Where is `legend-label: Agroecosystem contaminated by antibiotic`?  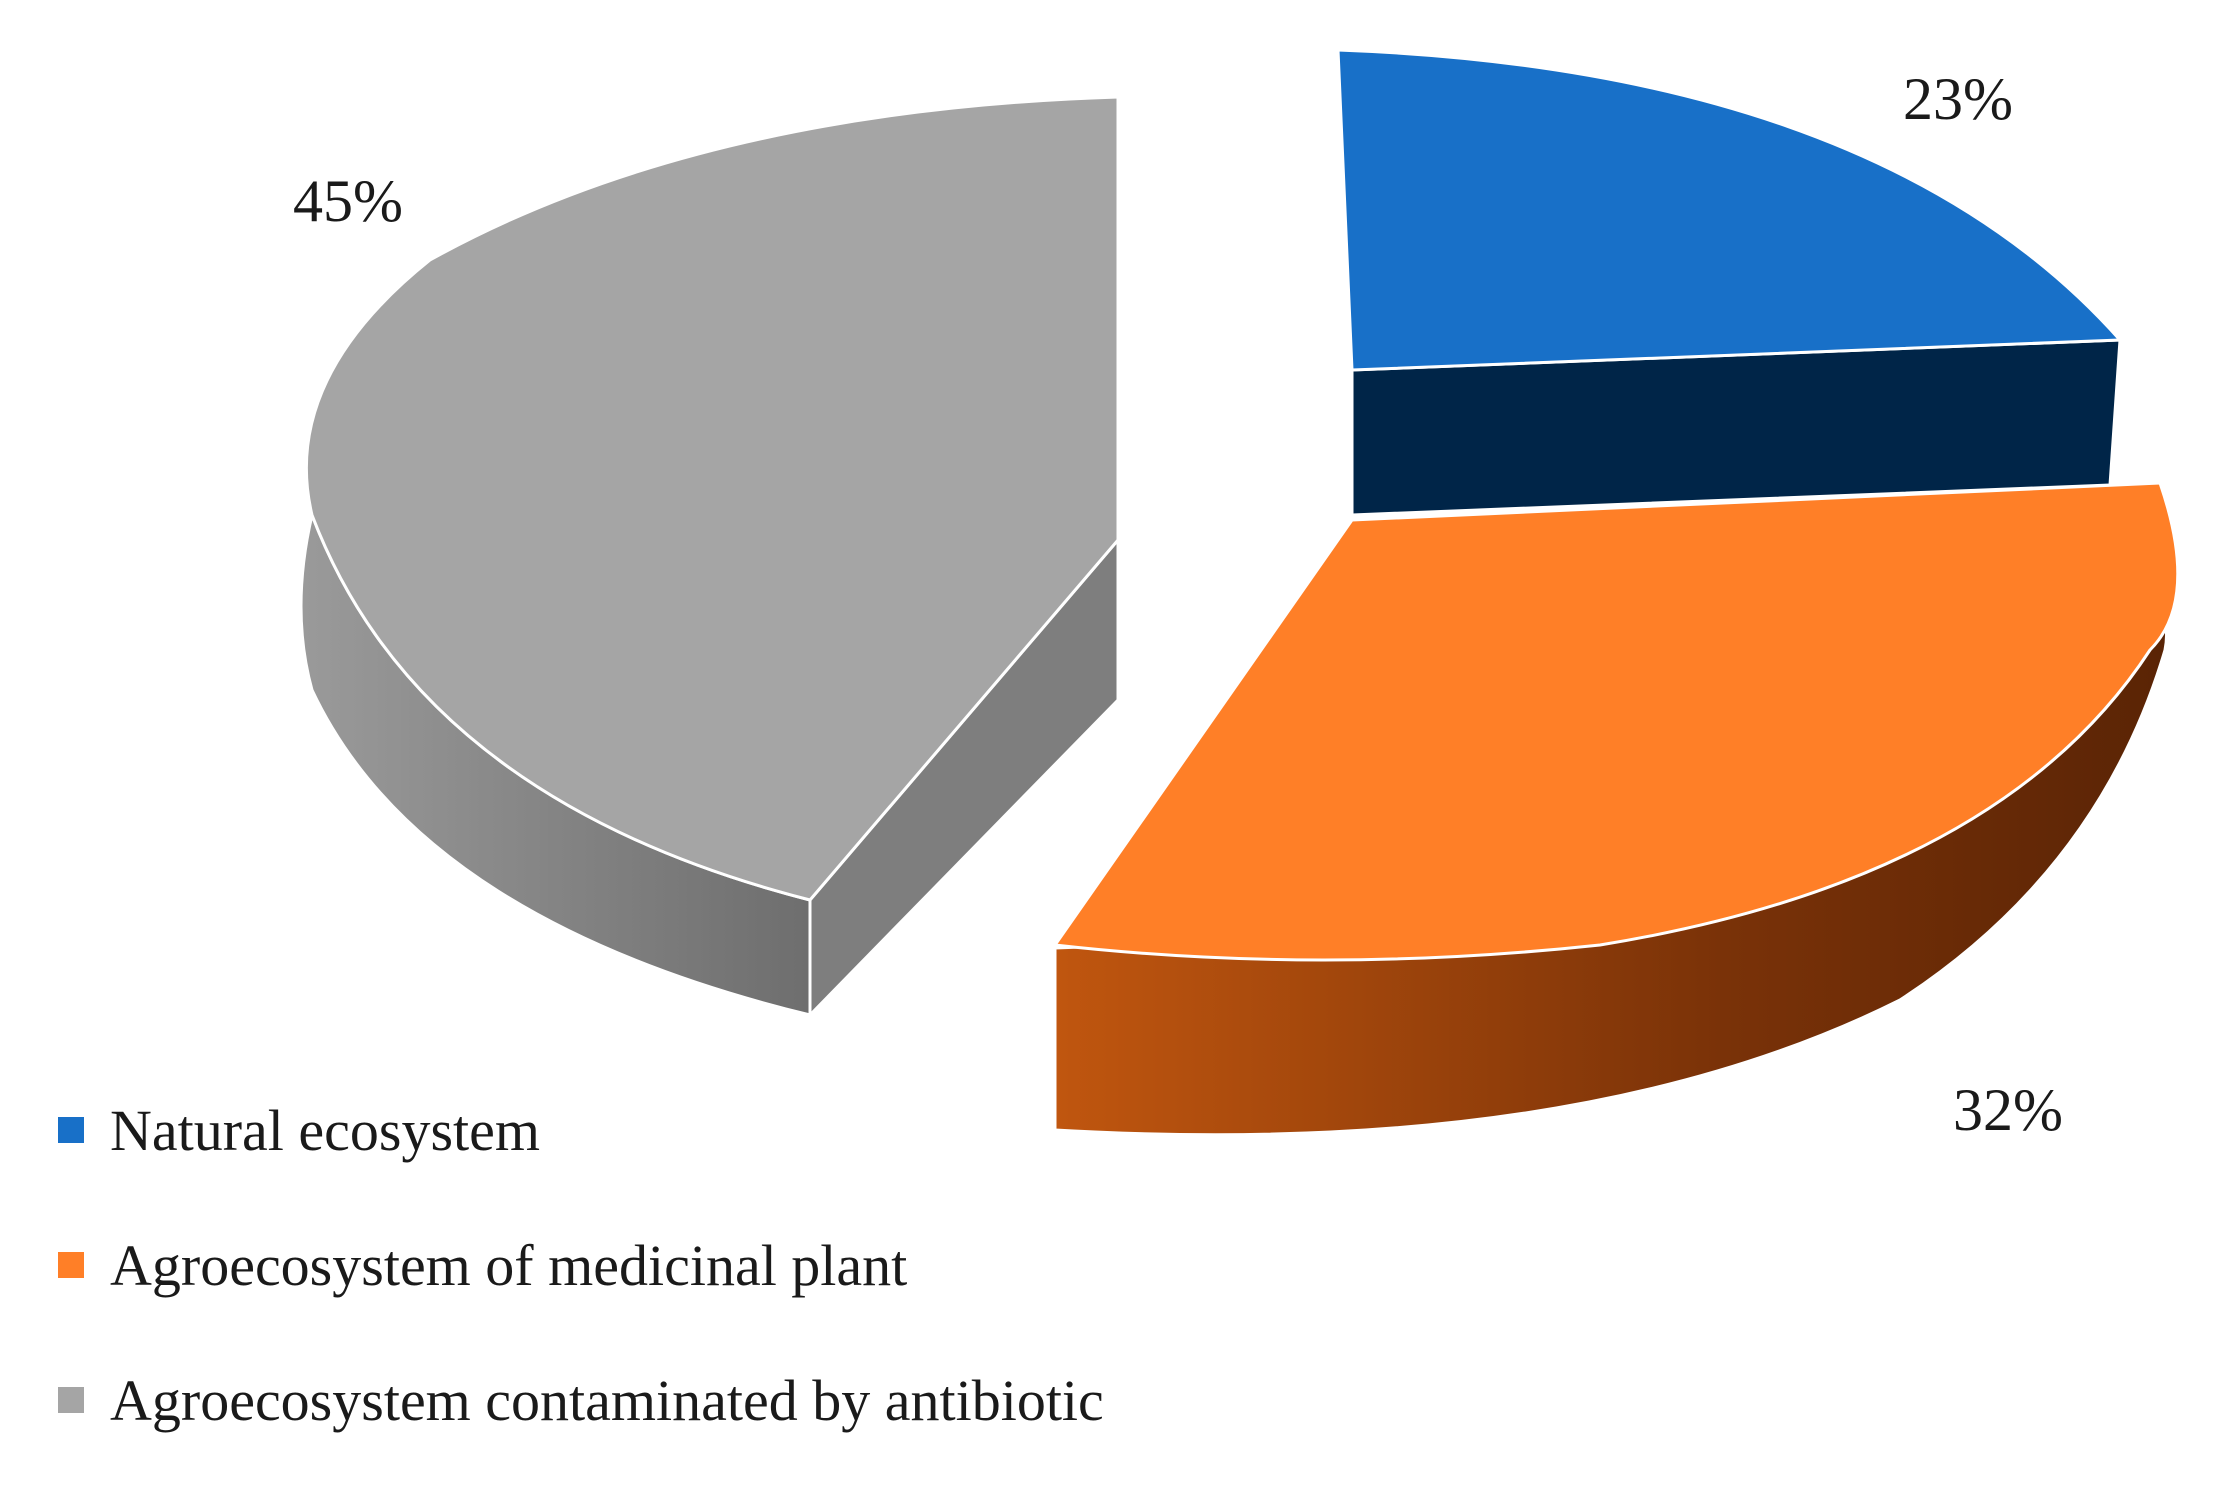
legend-label: Agroecosystem contaminated by antibiotic is located at coordinates (607, 1400).